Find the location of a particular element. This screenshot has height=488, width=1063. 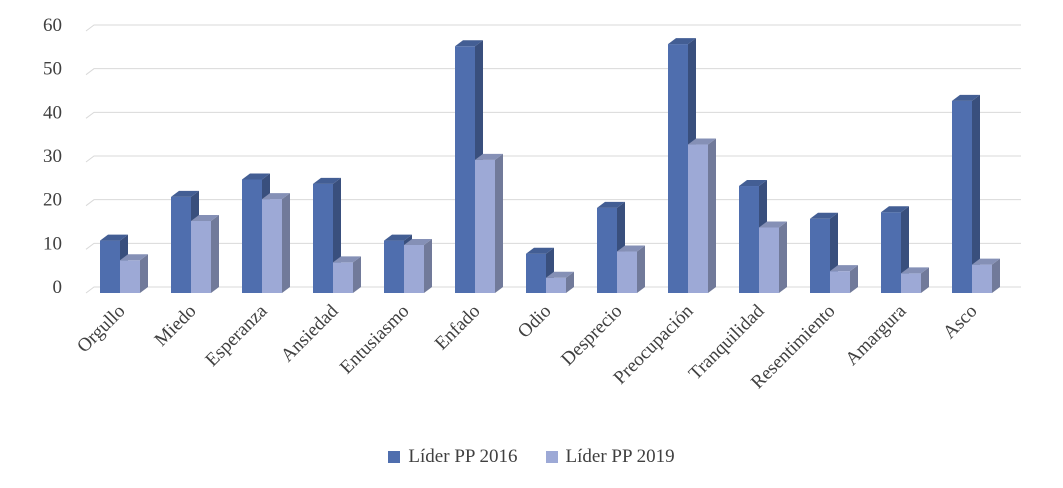

legend-swatch-2019 is located at coordinates (551, 457).